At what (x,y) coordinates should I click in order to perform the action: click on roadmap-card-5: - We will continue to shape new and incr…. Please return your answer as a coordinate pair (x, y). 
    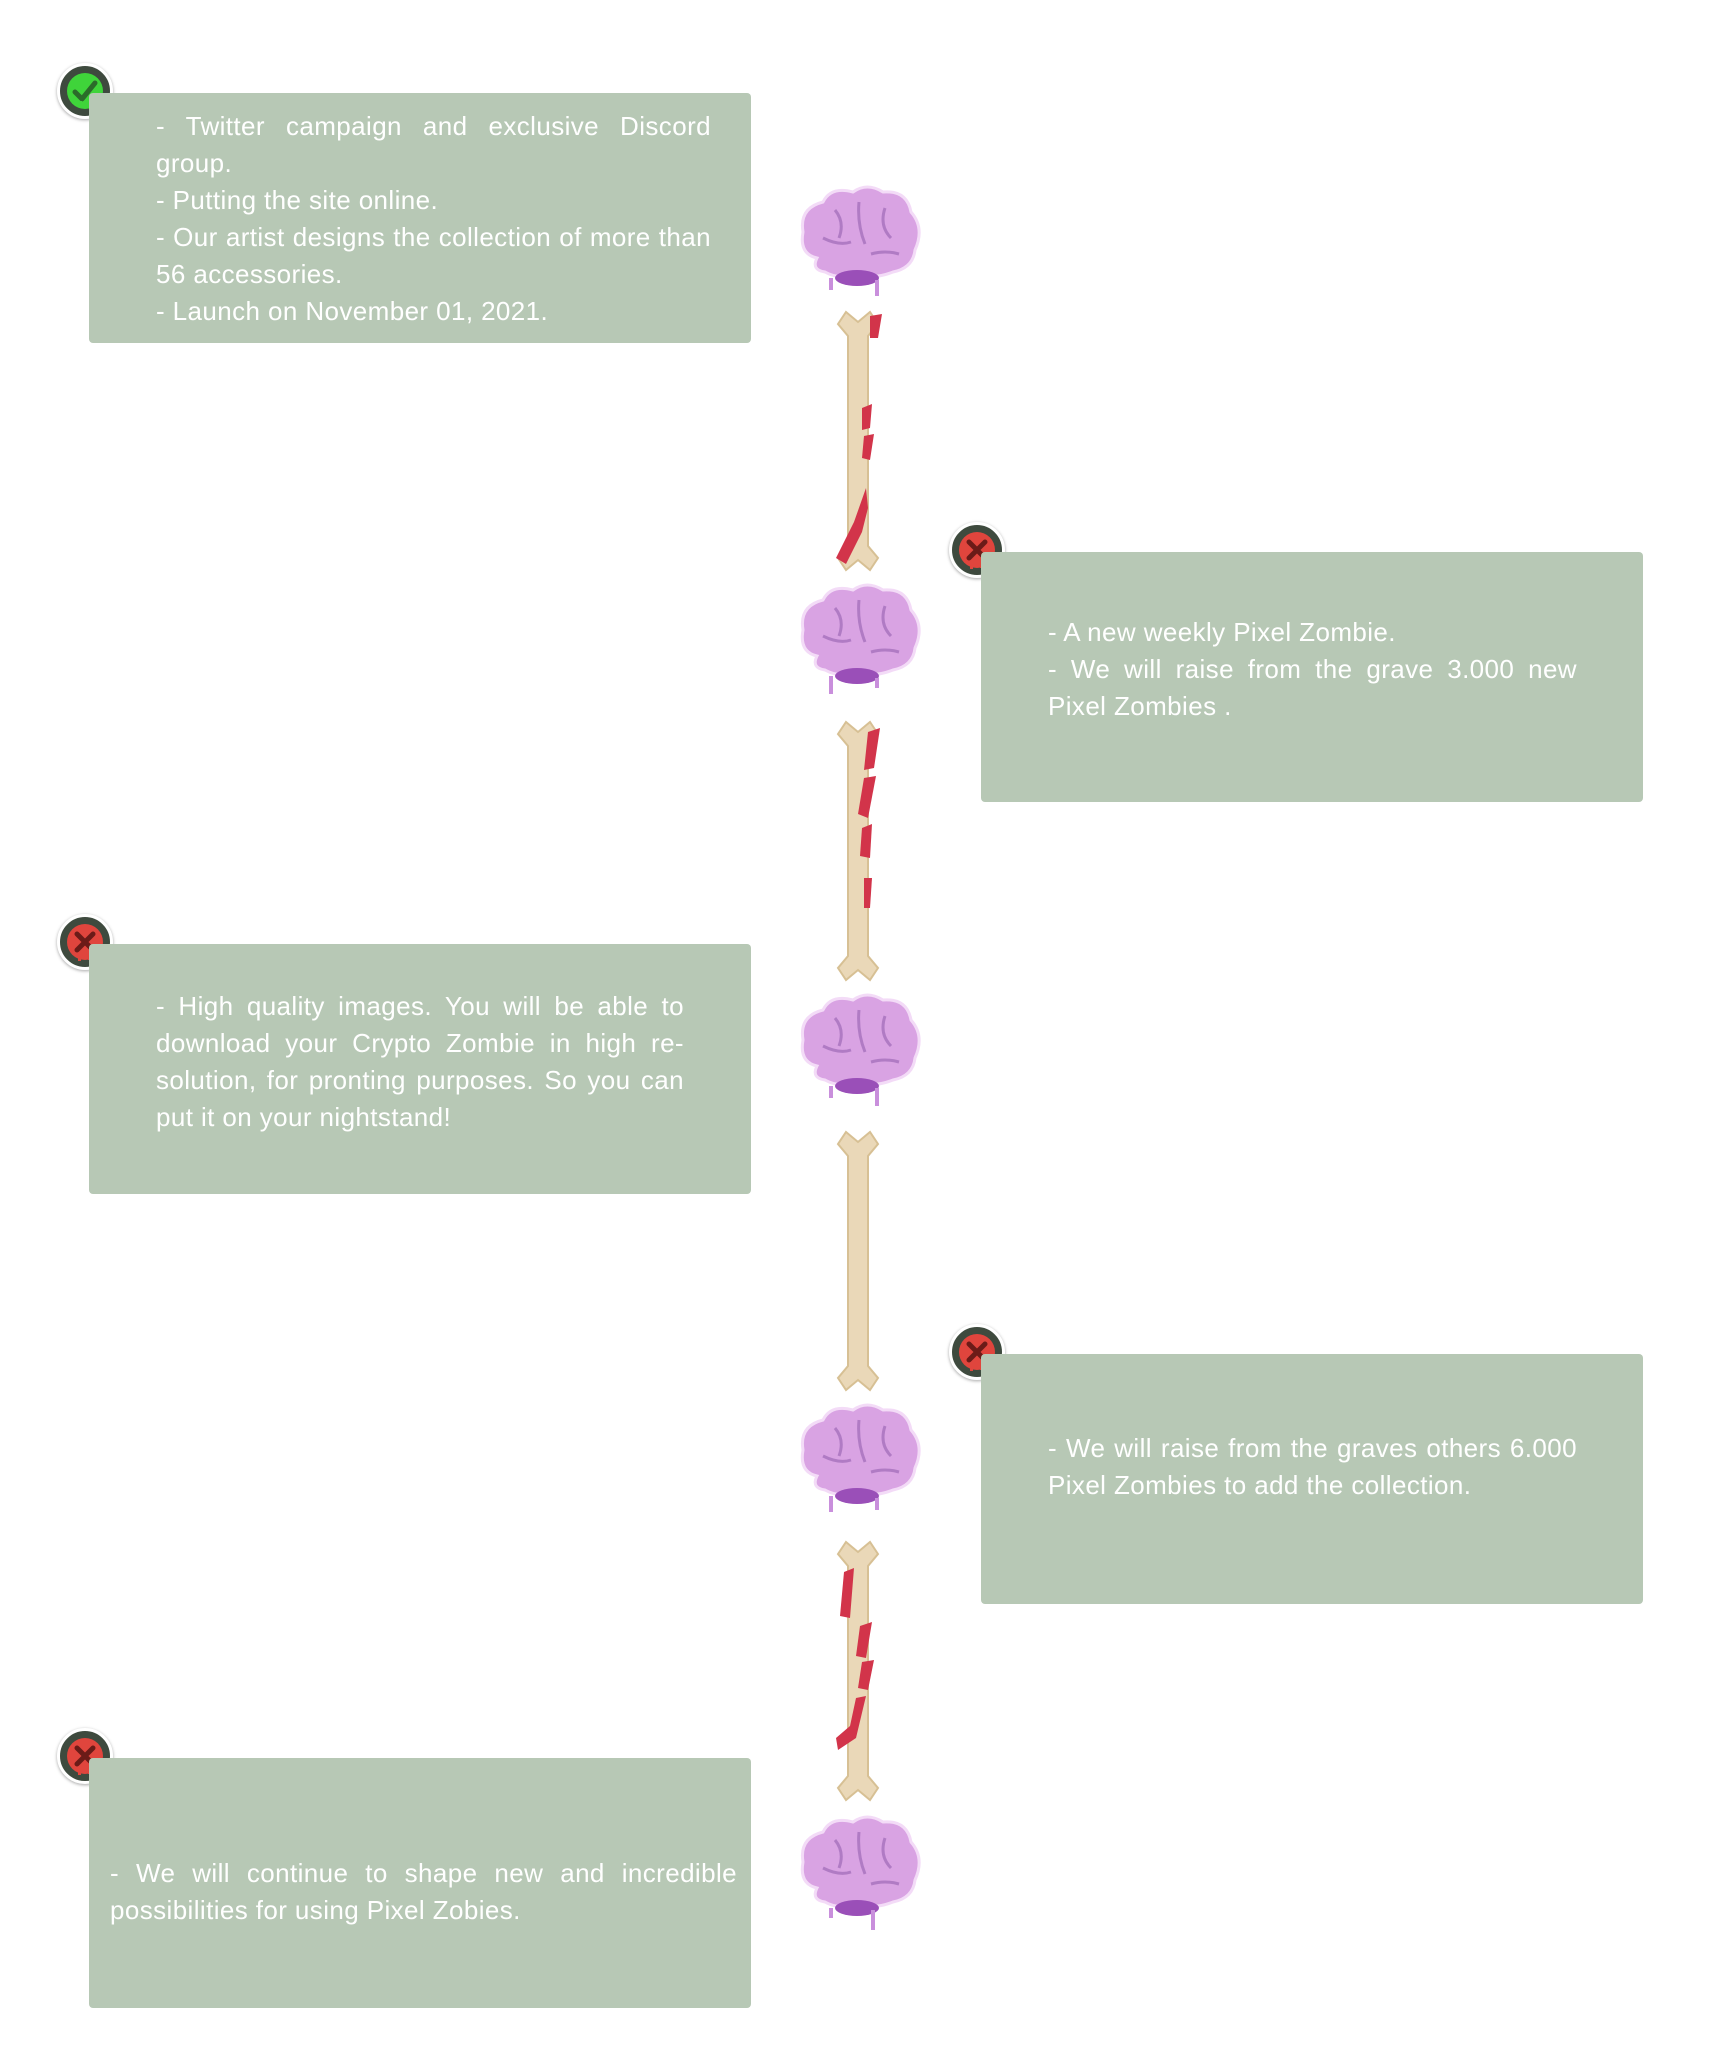
    Looking at the image, I should click on (420, 1883).